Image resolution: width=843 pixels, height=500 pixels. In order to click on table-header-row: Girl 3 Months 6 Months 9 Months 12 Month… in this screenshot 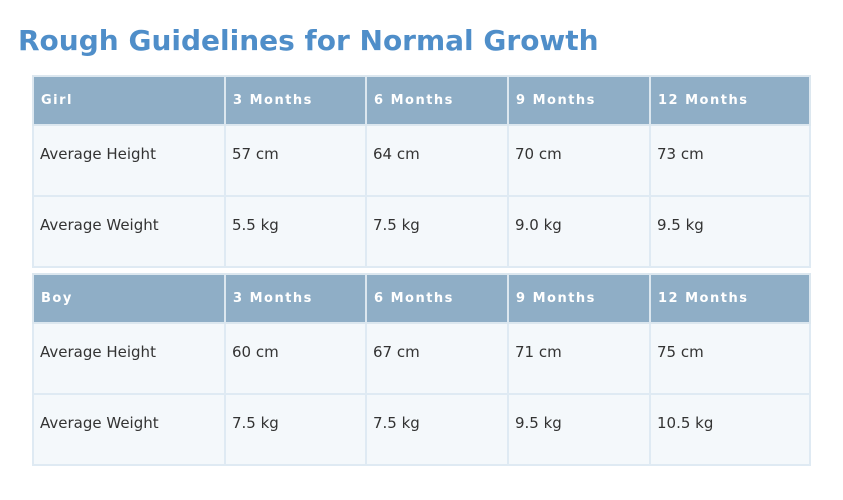, I will do `click(421, 100)`.